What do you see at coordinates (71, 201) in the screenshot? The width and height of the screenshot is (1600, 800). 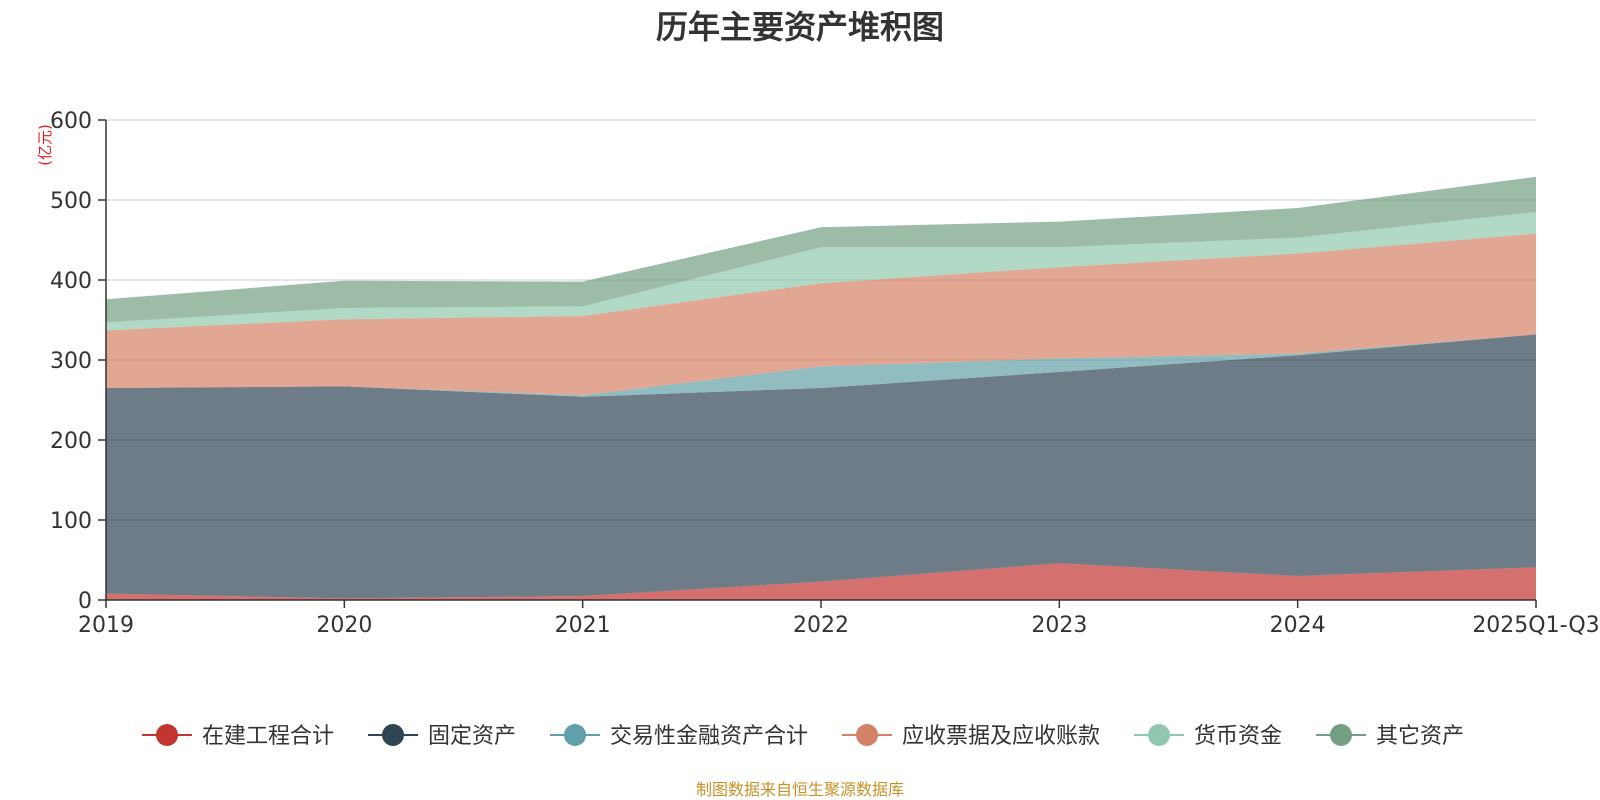 I see `y-tick-label: 500` at bounding box center [71, 201].